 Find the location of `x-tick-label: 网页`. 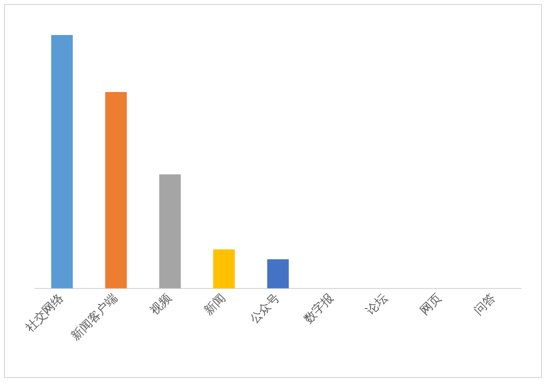

x-tick-label: 网页 is located at coordinates (430, 304).